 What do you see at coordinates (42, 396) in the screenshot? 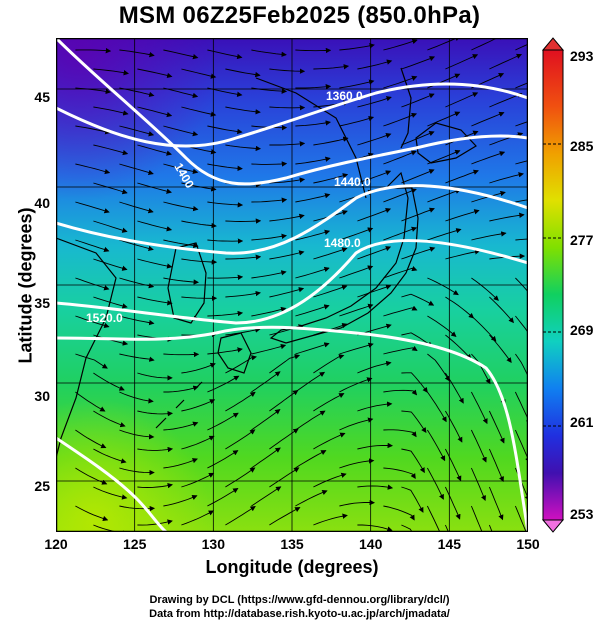
I see `y-tick-label: 30` at bounding box center [42, 396].